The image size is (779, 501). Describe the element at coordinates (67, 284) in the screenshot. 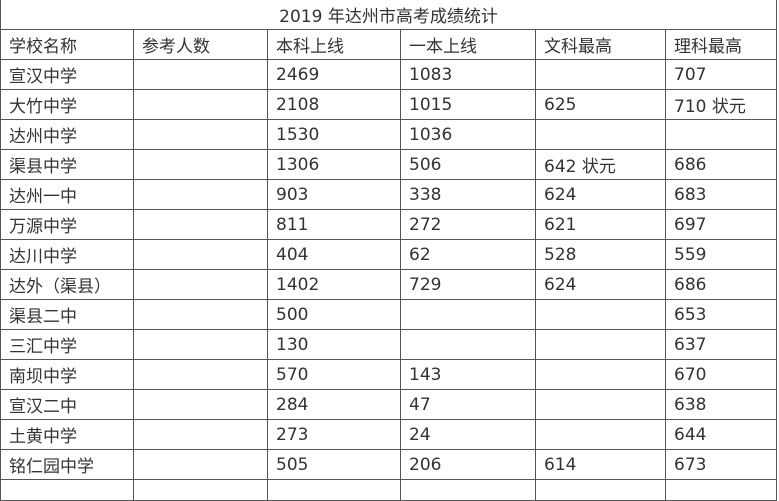

I see `table-cell: 达外（渠县）` at that location.